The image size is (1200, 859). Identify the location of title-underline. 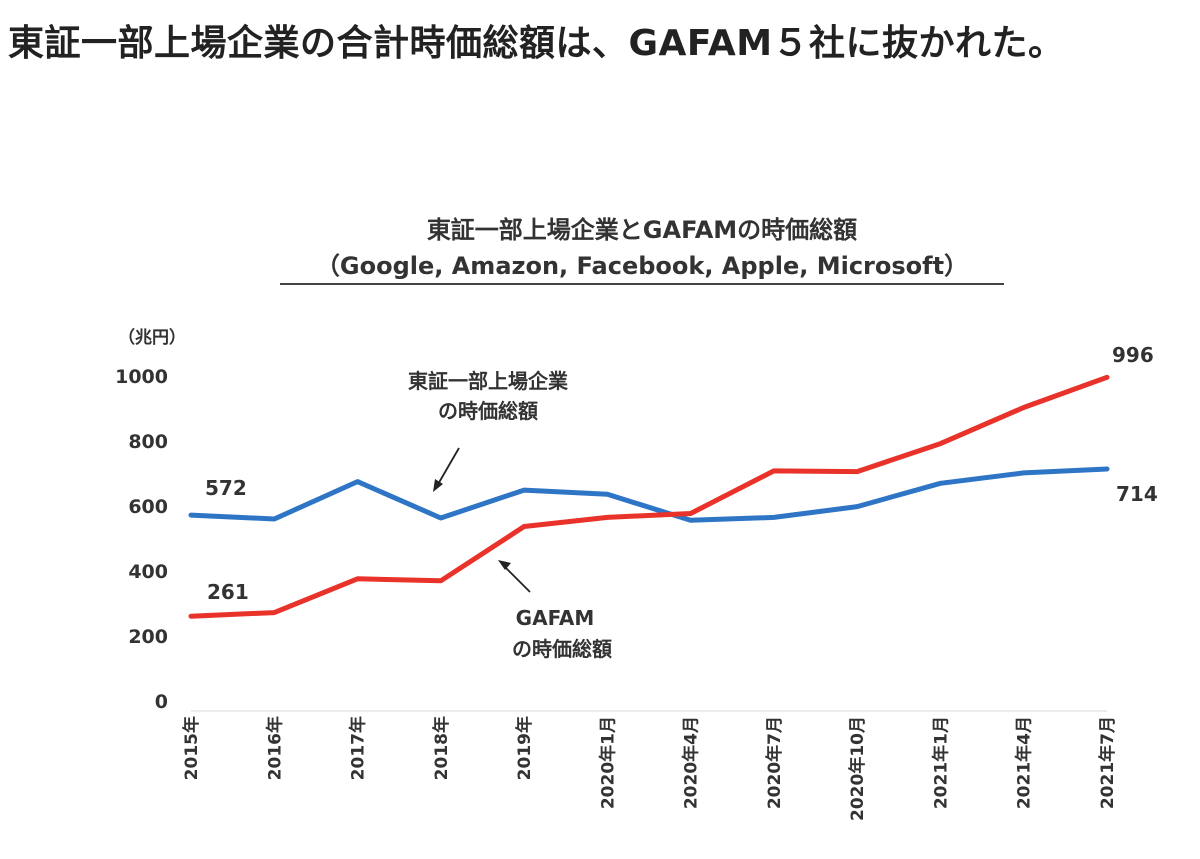
(642, 284).